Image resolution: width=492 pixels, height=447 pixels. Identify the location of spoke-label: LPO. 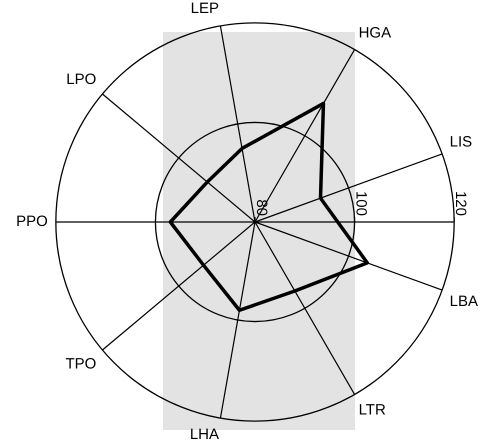
(81, 79).